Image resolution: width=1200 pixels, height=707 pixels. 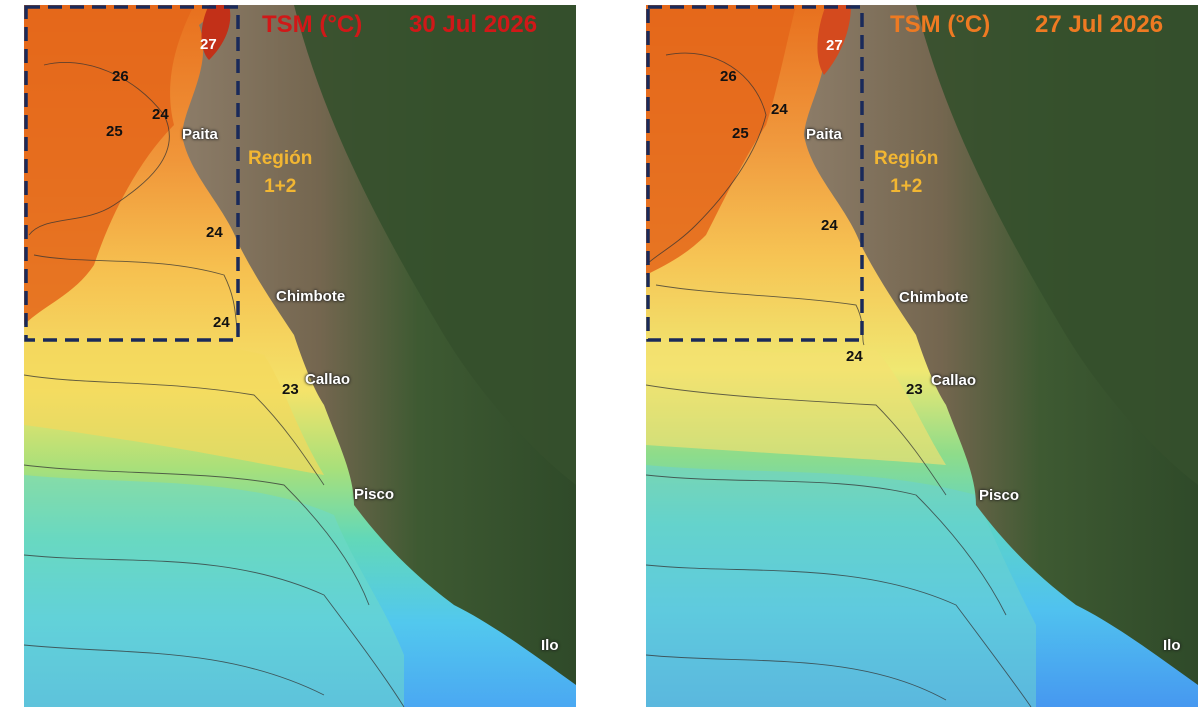 I want to click on date-label: 27 Jul 2026, so click(x=1099, y=24).